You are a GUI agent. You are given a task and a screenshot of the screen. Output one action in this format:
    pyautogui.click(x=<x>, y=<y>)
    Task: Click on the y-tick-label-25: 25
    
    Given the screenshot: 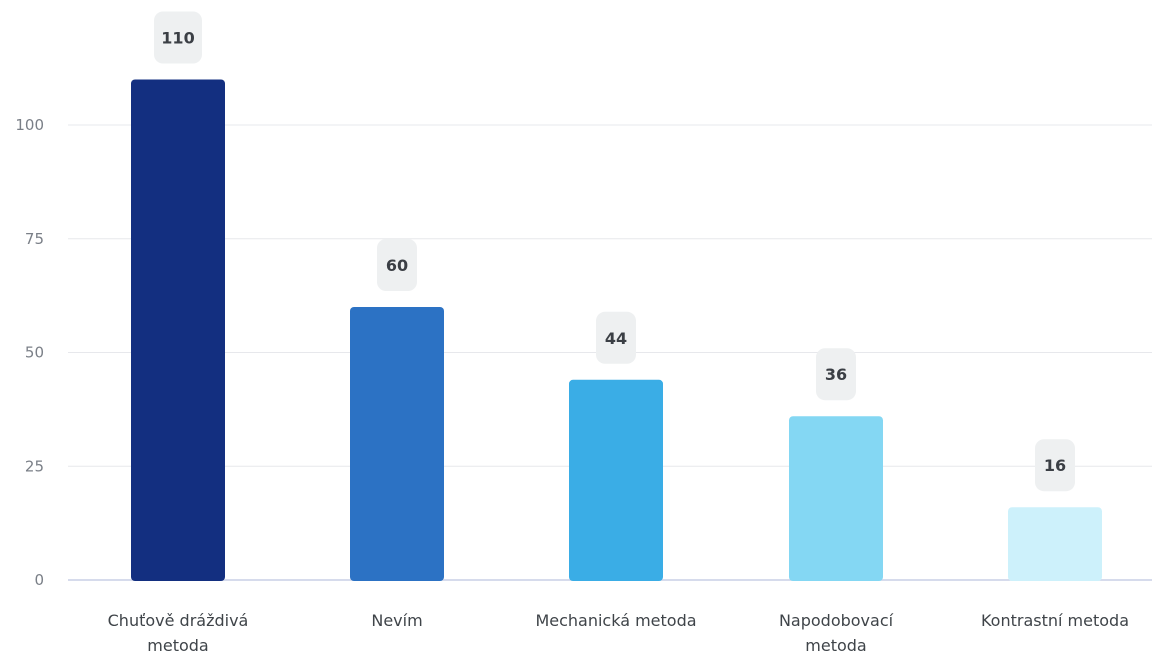 What is the action you would take?
    pyautogui.click(x=34, y=466)
    